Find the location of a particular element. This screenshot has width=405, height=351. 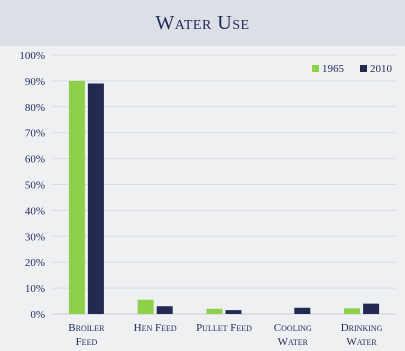

y-tick-label: 70% is located at coordinates (35, 134).